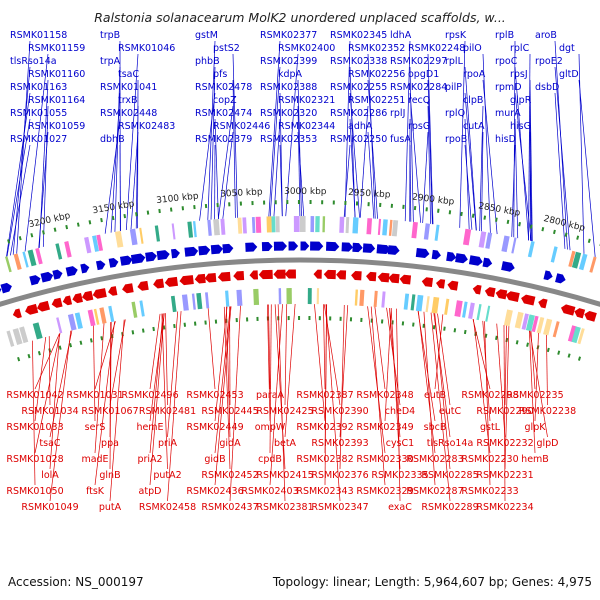 This screenshot has height=600, width=600. Describe the element at coordinates (288, 139) in the screenshot. I see `top-gene-label: RSMK02353` at that location.